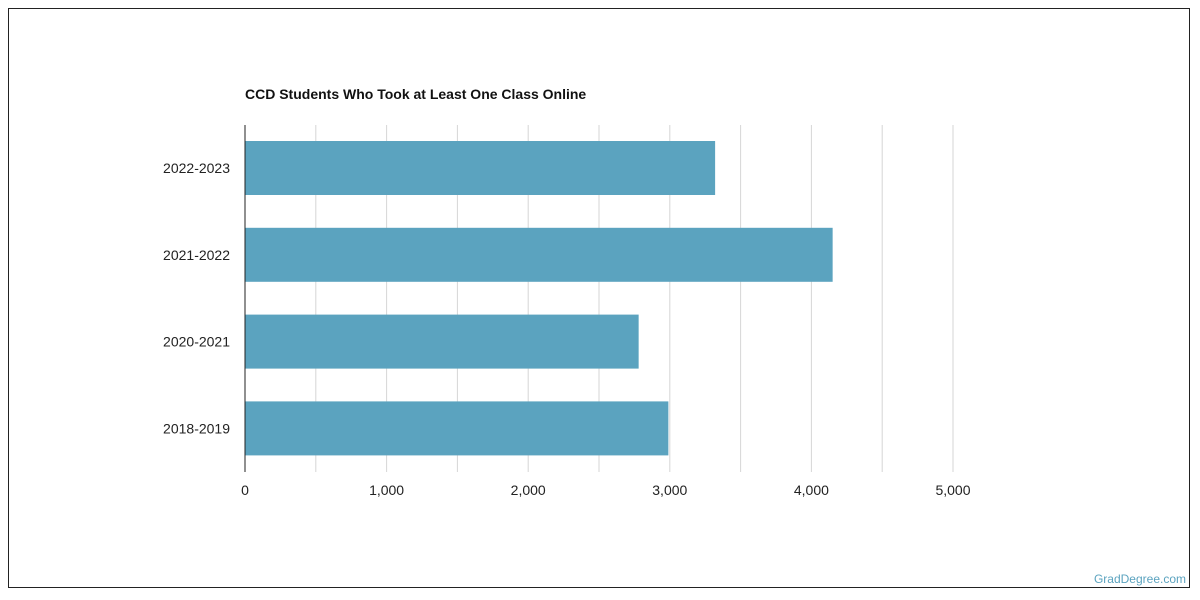 This screenshot has height=600, width=1200. Describe the element at coordinates (196, 255) in the screenshot. I see `y-tick-label: 2021-2022` at that location.